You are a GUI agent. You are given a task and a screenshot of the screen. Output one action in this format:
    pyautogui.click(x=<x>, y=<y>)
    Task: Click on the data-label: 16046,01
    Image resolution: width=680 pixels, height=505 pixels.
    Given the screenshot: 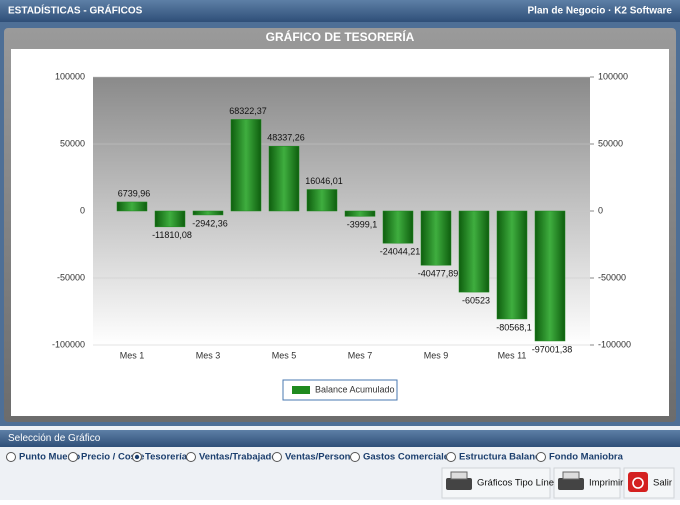 What is the action you would take?
    pyautogui.click(x=324, y=181)
    